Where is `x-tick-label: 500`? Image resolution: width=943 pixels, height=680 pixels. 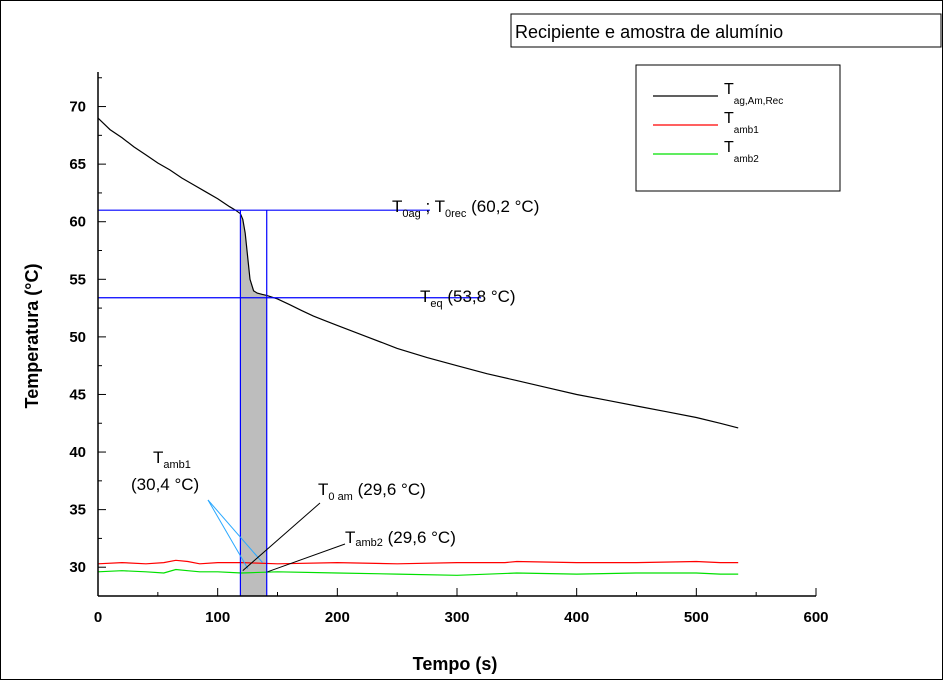
x-tick-label: 500 is located at coordinates (696, 617).